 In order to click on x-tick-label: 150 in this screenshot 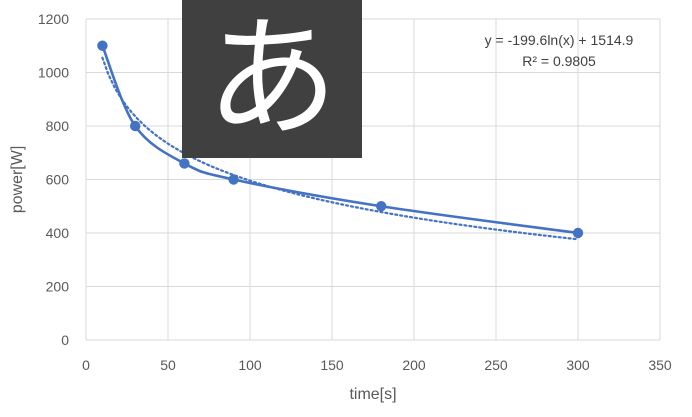, I will do `click(332, 365)`.